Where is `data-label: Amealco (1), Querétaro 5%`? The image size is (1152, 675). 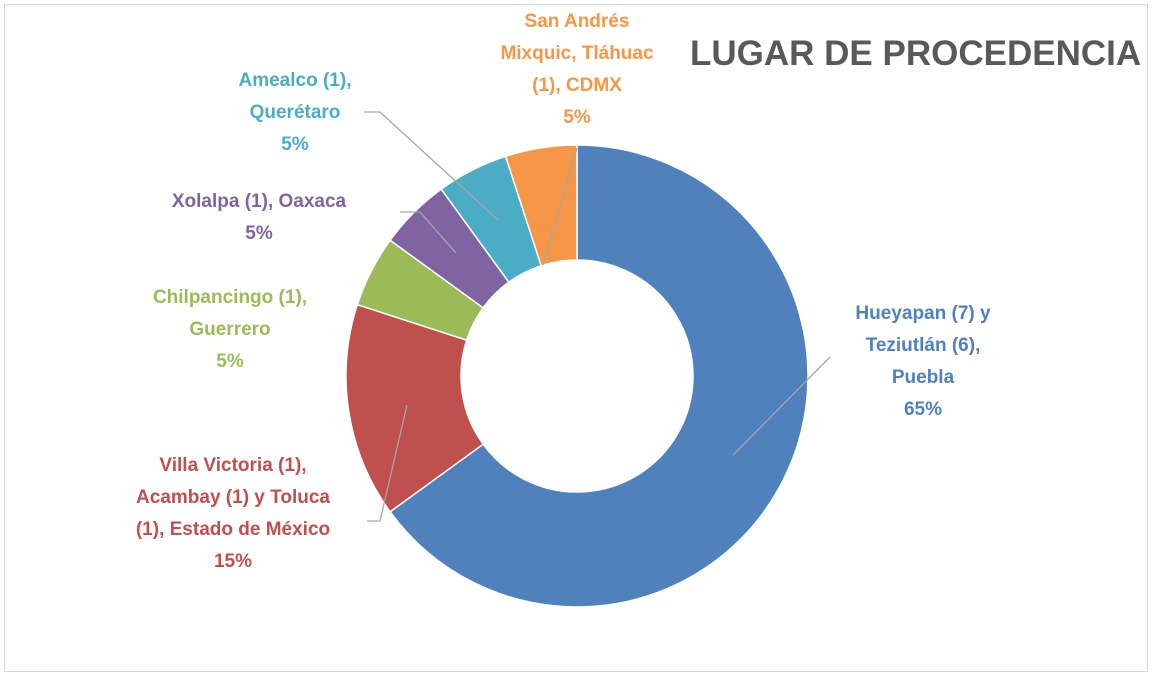
data-label: Amealco (1), Querétaro 5% is located at coordinates (295, 113).